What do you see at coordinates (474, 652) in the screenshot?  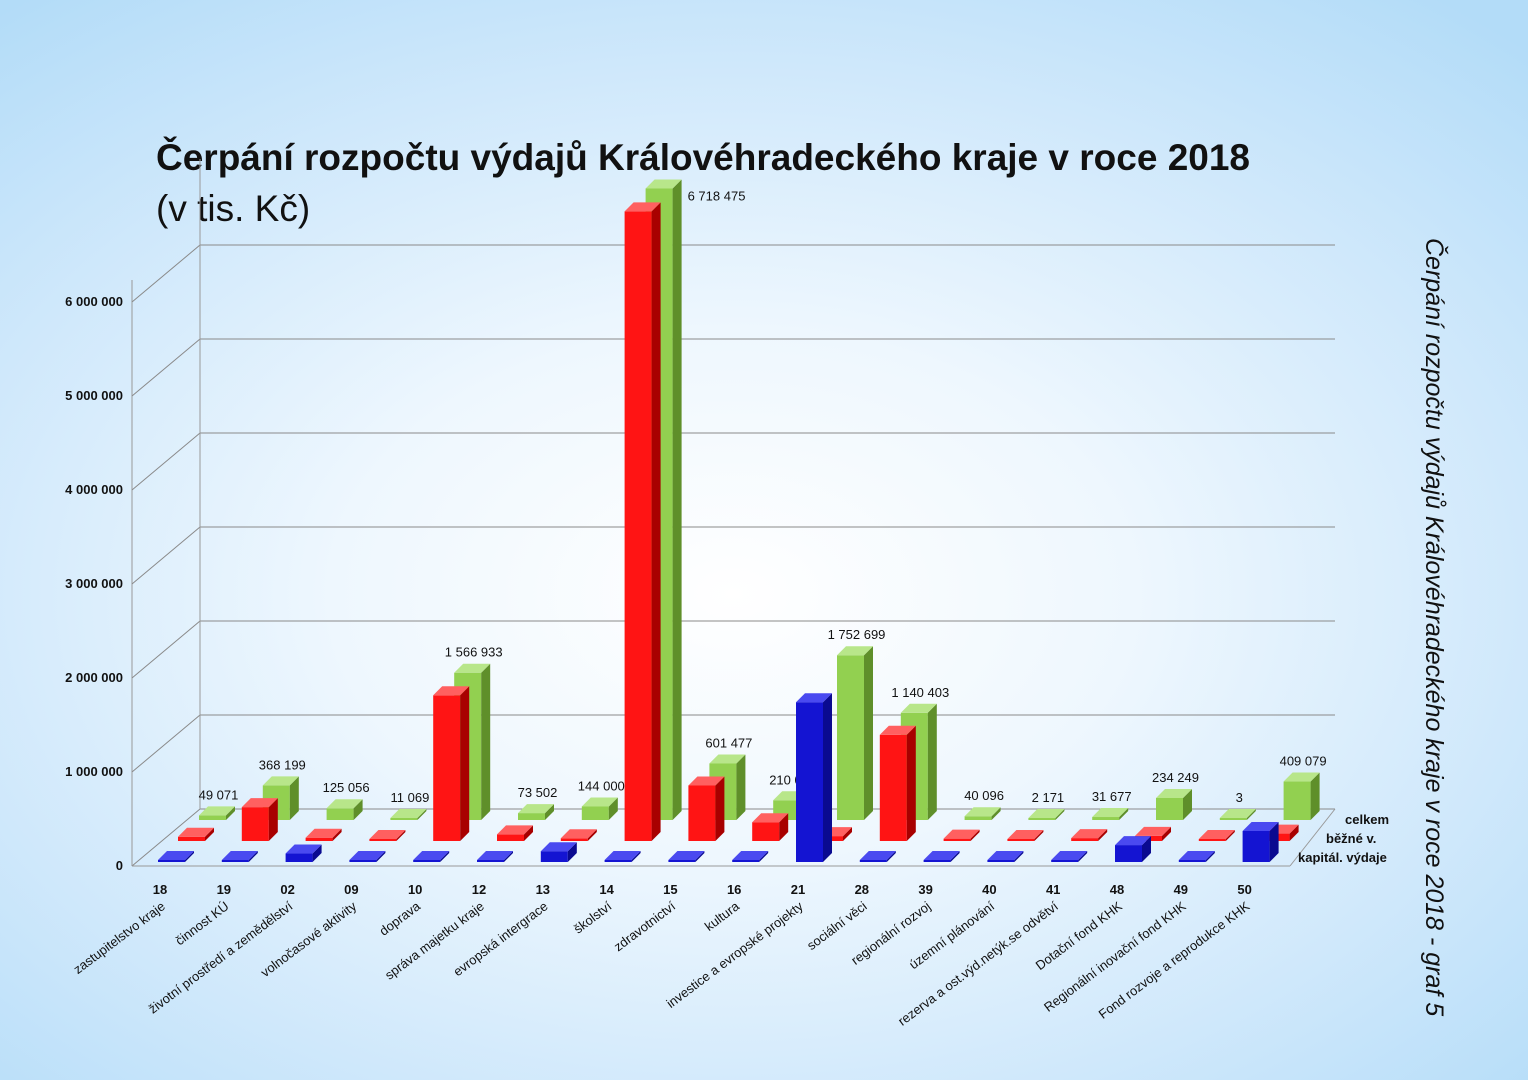 I see `data-label: 1 566 933` at bounding box center [474, 652].